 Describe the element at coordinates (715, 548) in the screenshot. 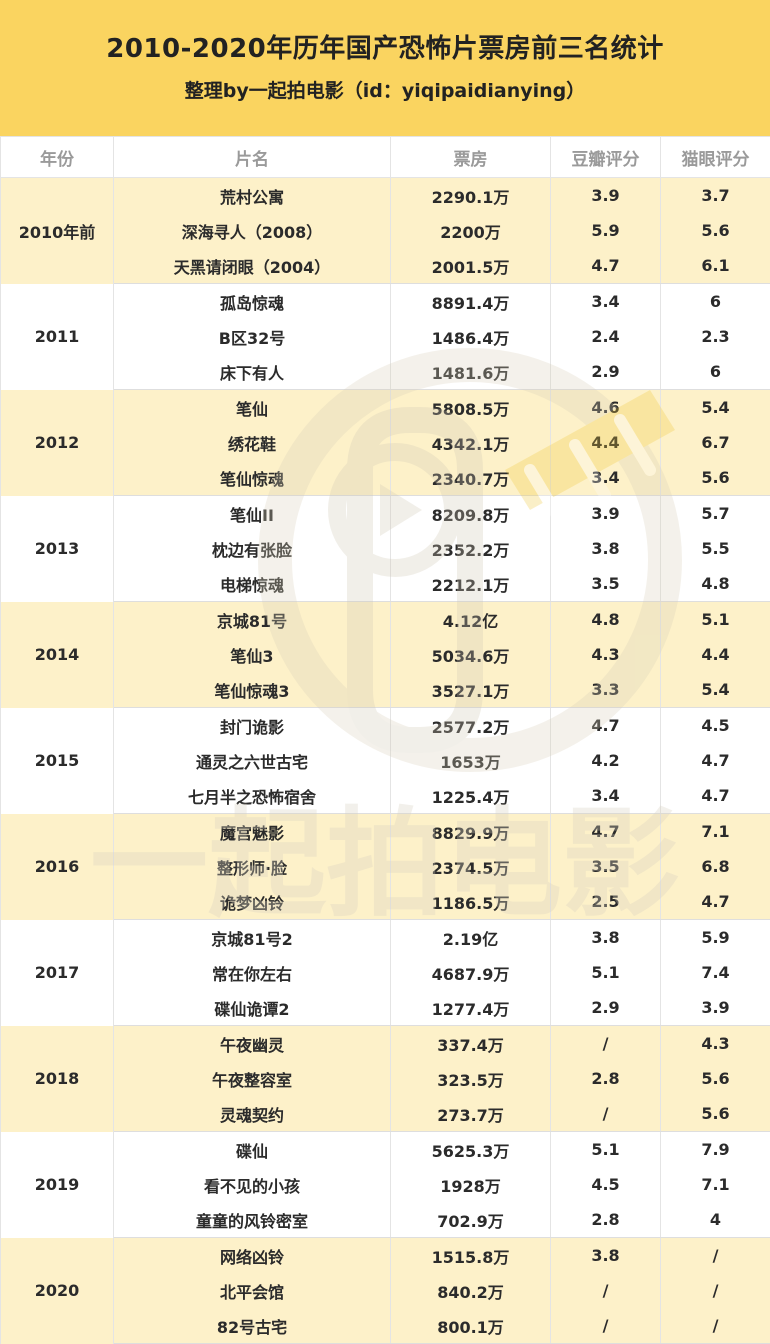

I see `maoyan-score-cell: 5.5` at that location.